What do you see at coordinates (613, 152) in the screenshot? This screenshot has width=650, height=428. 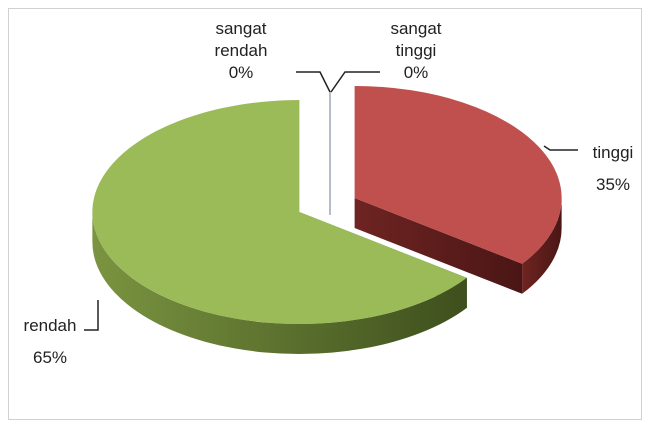 I see `label-category: tinggi` at bounding box center [613, 152].